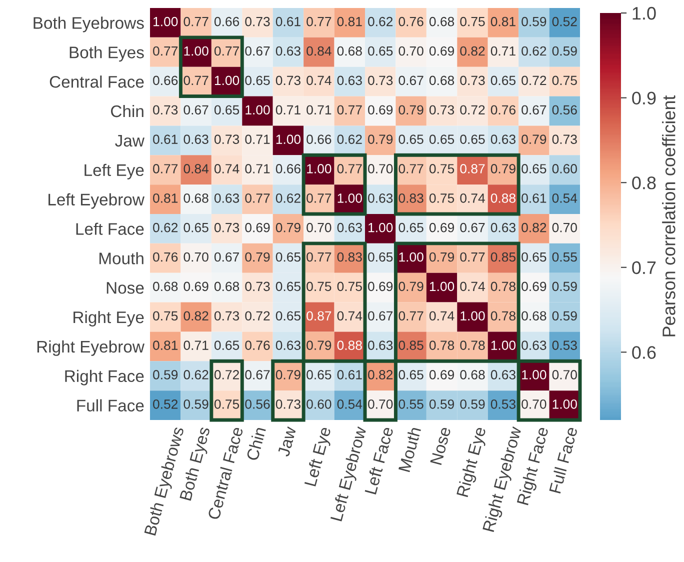 This screenshot has height=562, width=684. I want to click on y-tick-label: Left Eye, so click(114, 172).